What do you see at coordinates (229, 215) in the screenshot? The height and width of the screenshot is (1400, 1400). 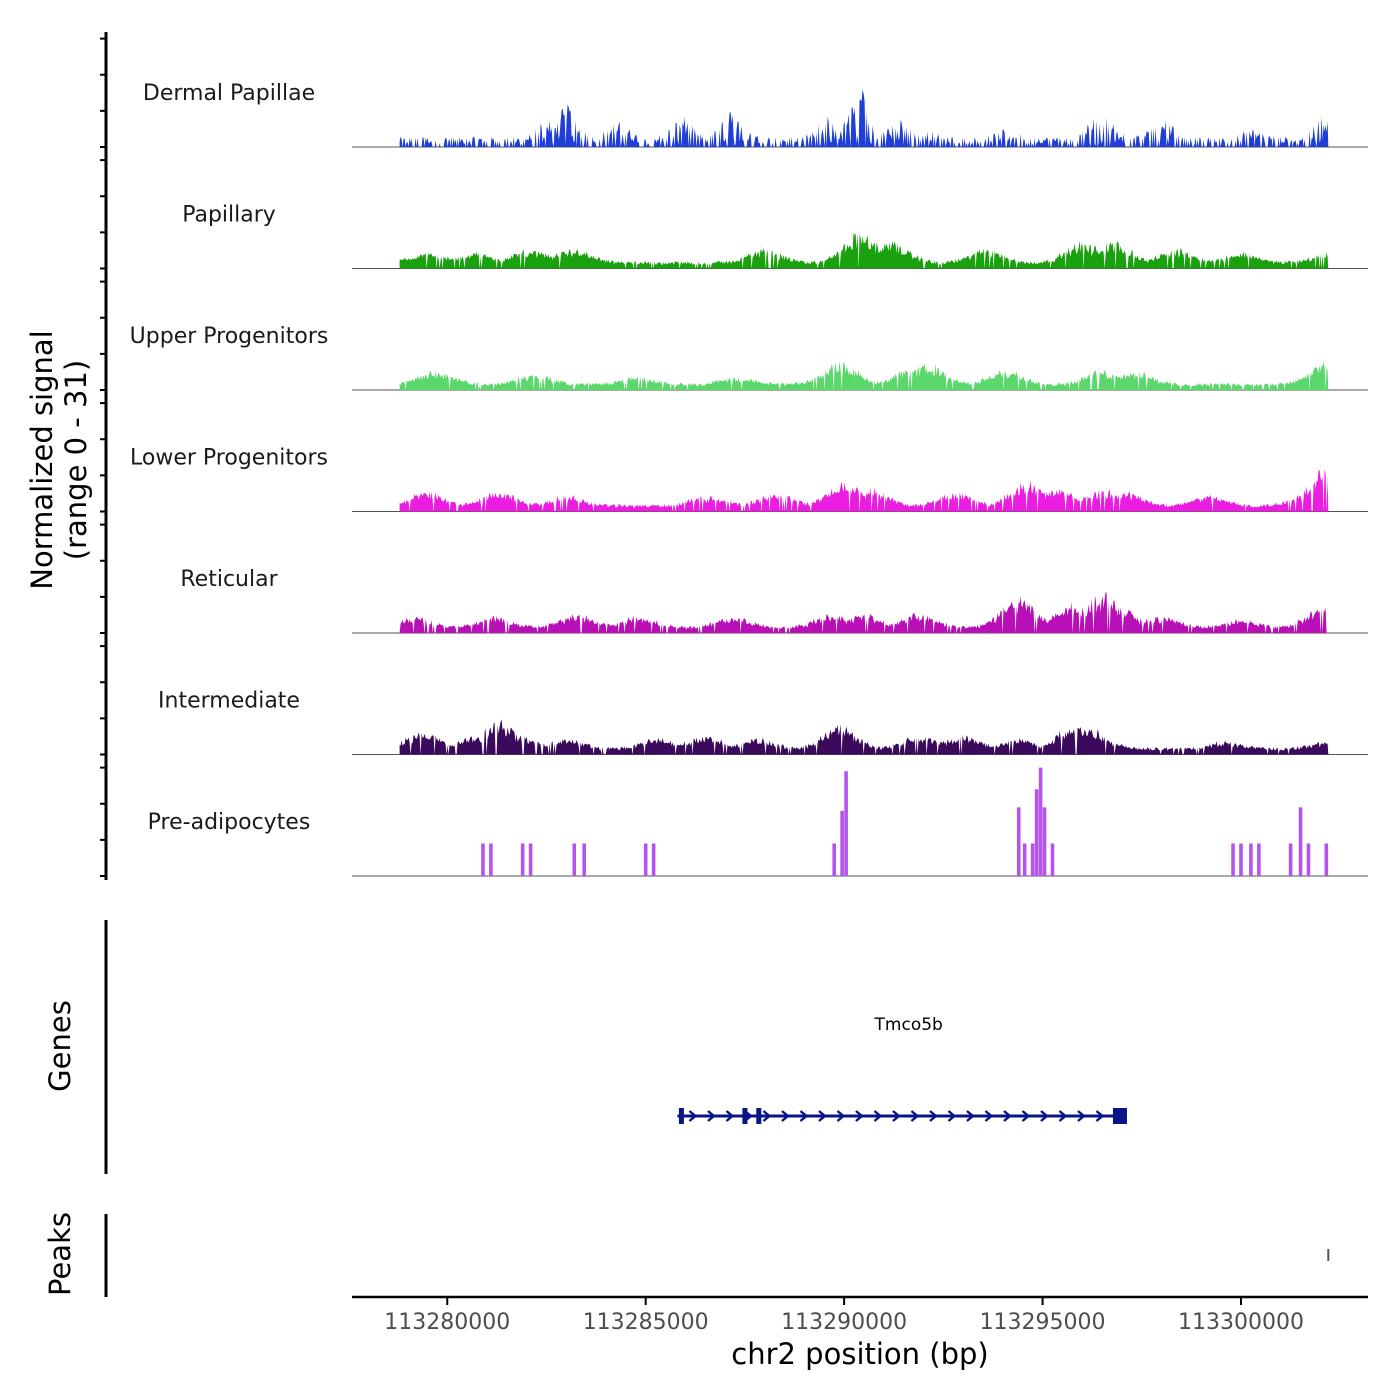 I see `track-label: Papillary` at bounding box center [229, 215].